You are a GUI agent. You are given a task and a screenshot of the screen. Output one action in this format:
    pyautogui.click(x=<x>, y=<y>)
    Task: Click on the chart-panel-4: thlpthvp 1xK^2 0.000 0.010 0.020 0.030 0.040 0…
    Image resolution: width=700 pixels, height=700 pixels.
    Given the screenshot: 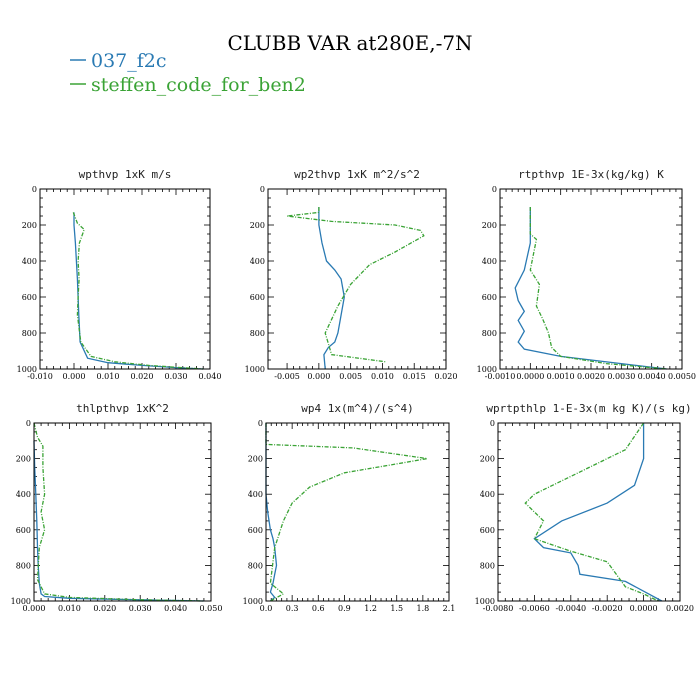 What is the action you would take?
    pyautogui.click(x=117, y=507)
    